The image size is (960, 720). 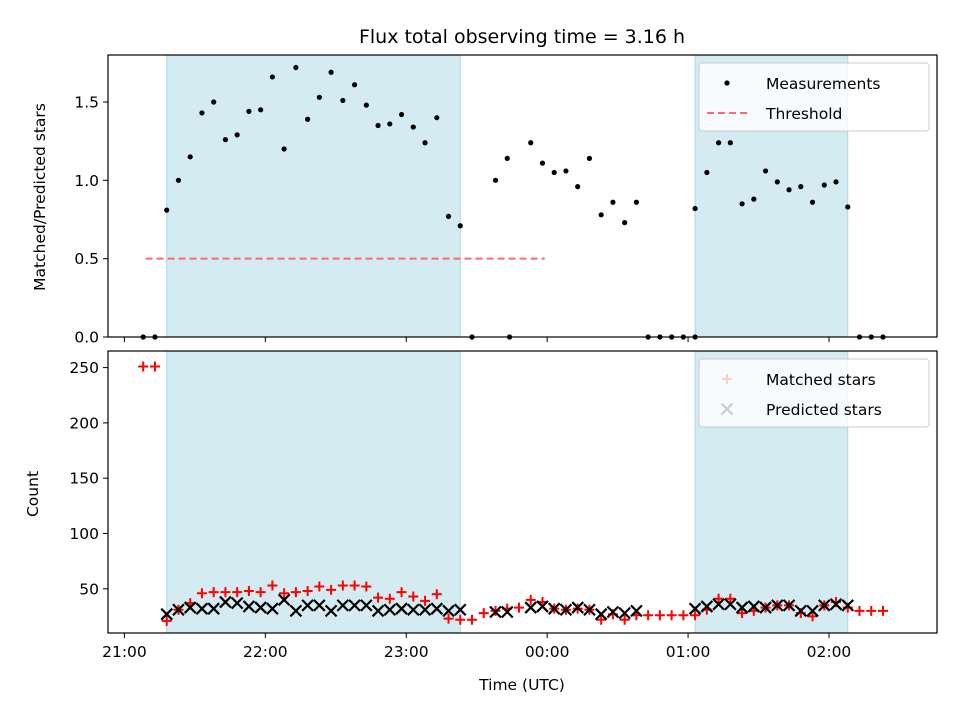 What do you see at coordinates (265, 652) in the screenshot?
I see `x-tick-label: 22:00` at bounding box center [265, 652].